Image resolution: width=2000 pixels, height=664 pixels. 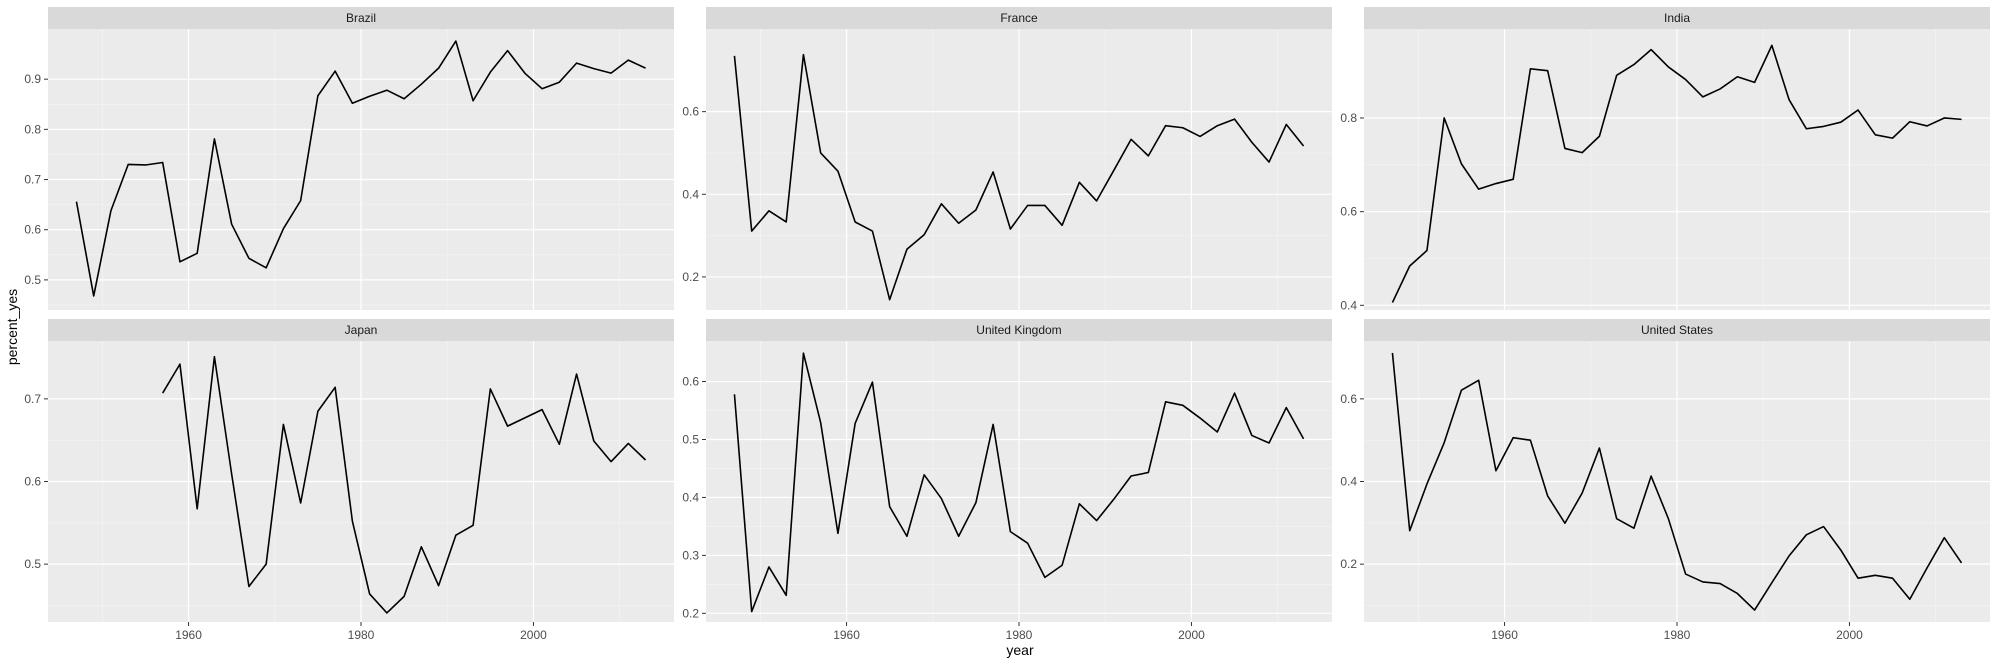 What do you see at coordinates (404, 484) in the screenshot?
I see `series-line-japan` at bounding box center [404, 484].